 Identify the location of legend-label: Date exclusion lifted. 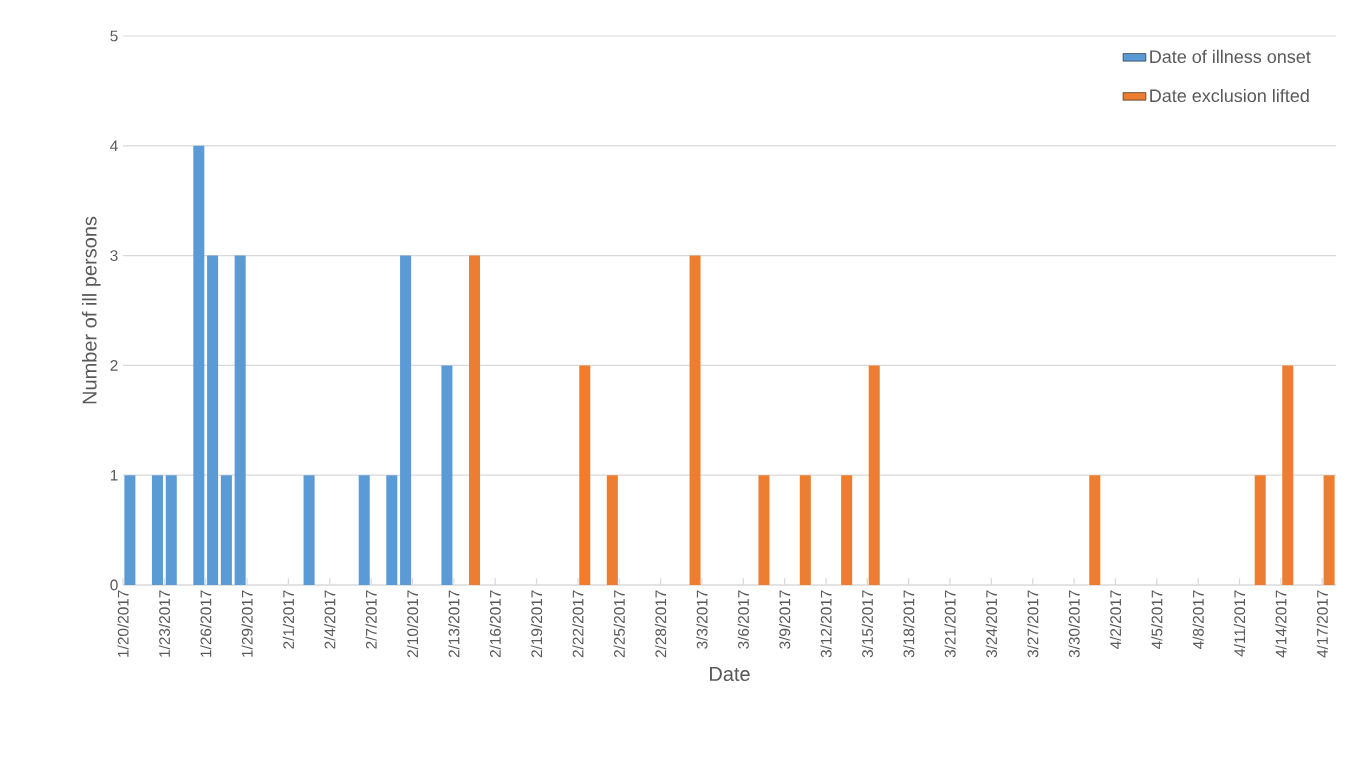
(1229, 95).